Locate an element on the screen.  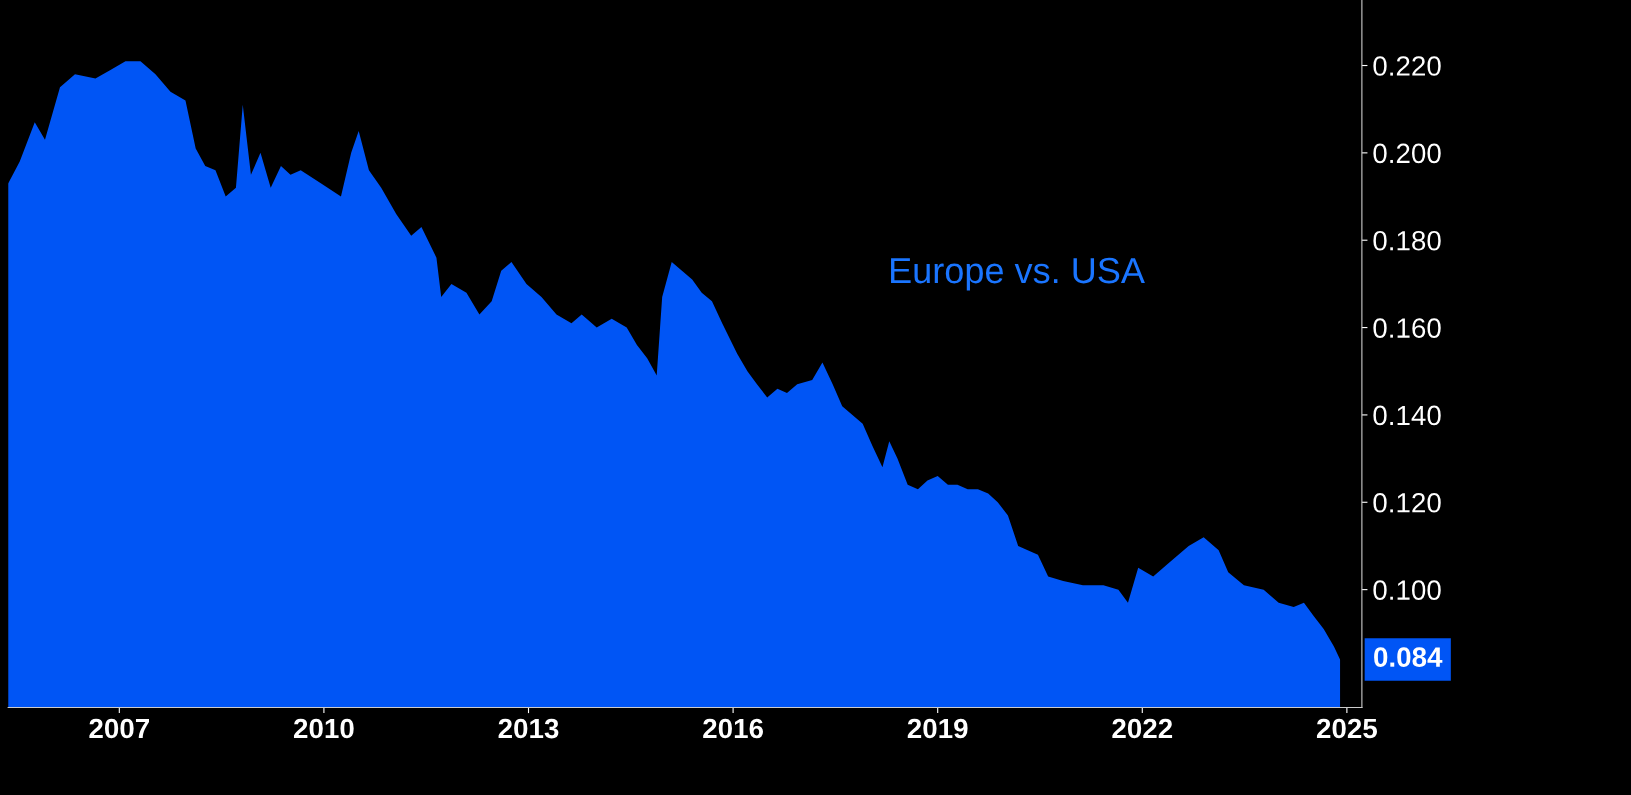
y-tick-label: 0.140 is located at coordinates (1407, 415).